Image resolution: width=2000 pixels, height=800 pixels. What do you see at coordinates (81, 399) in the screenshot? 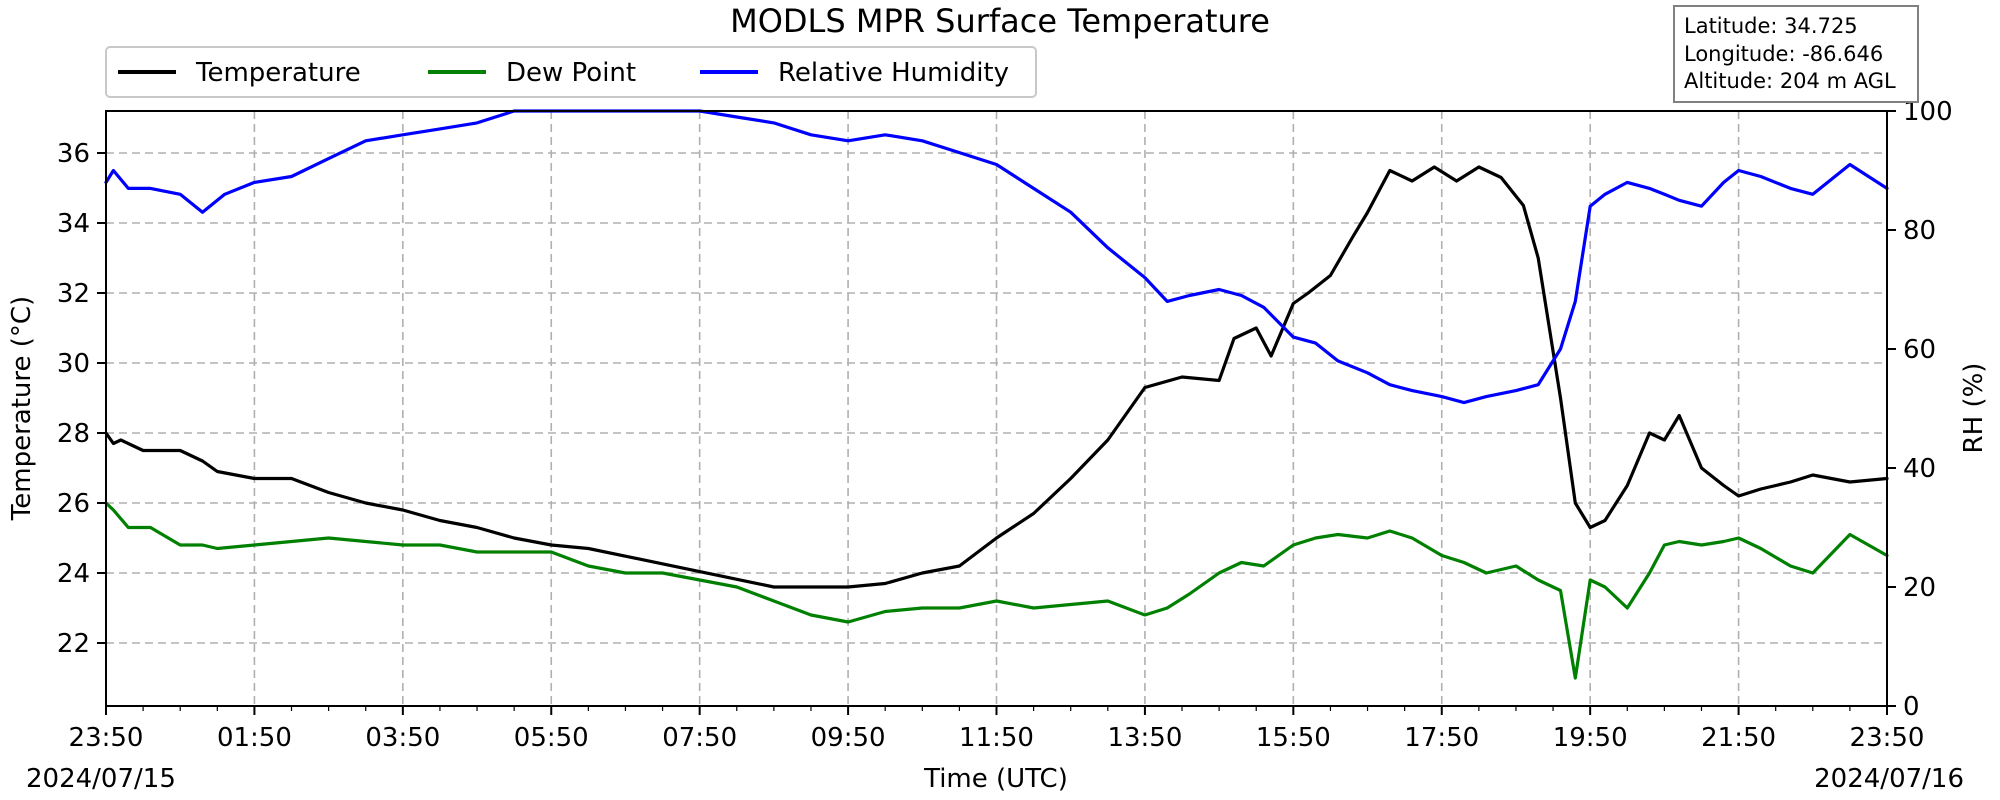
I see `y-axis-left: 22 24 26 28 30 32 34 36` at bounding box center [81, 399].